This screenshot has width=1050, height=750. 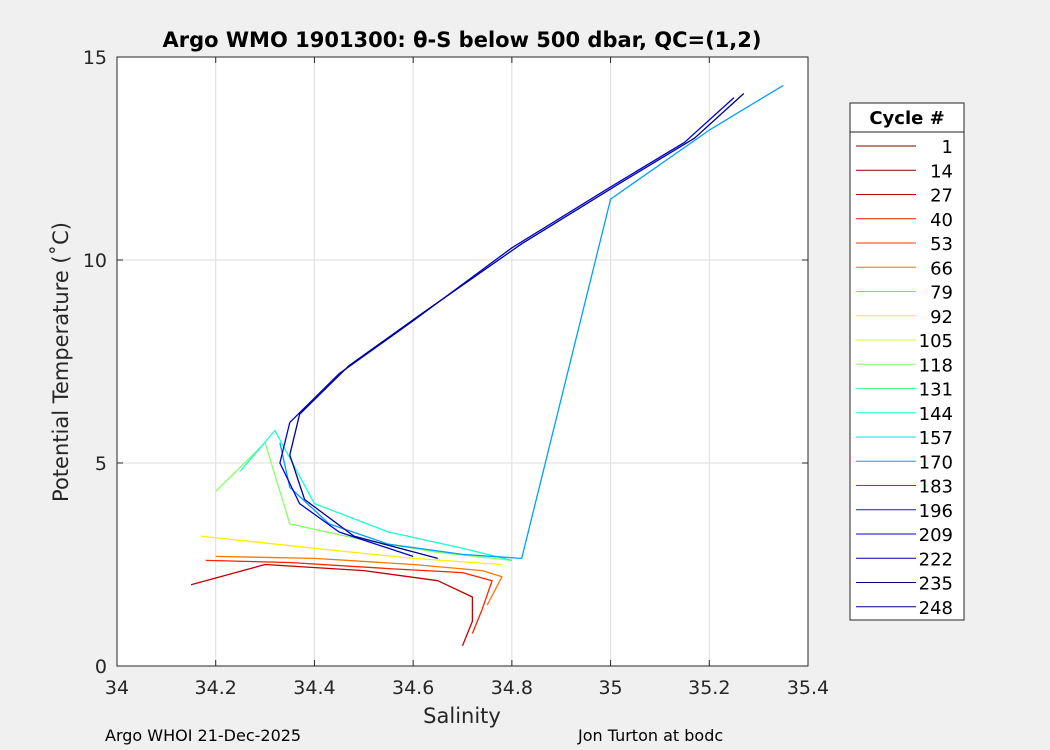 I want to click on legend-label: 131, so click(x=936, y=390).